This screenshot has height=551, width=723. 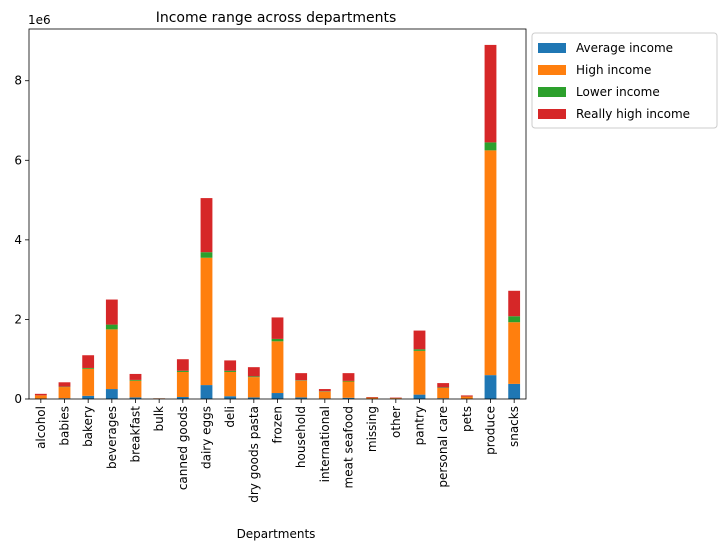 What do you see at coordinates (624, 48) in the screenshot?
I see `legend-label: Average income` at bounding box center [624, 48].